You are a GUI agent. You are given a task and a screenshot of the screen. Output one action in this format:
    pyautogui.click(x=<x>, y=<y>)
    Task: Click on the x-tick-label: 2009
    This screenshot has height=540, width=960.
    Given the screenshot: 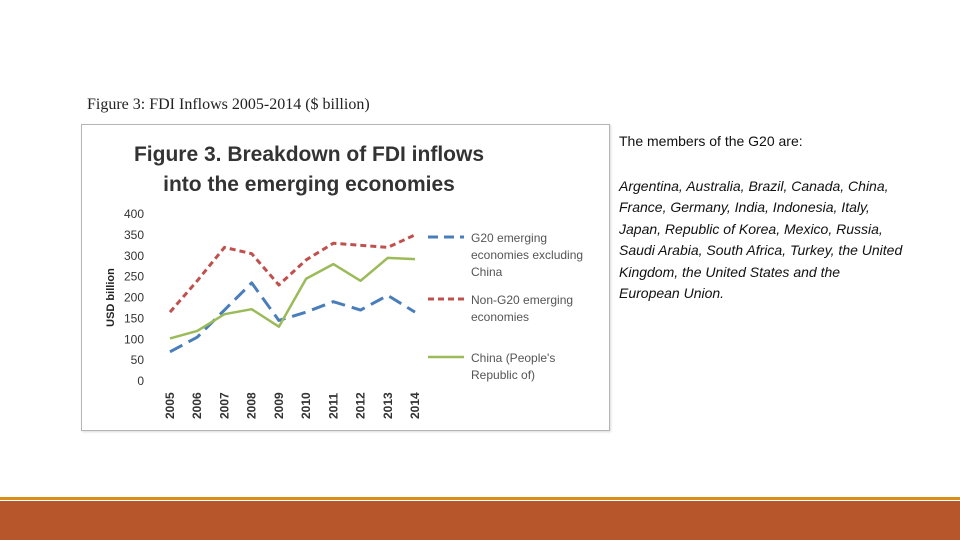 What is the action you would take?
    pyautogui.click(x=279, y=405)
    